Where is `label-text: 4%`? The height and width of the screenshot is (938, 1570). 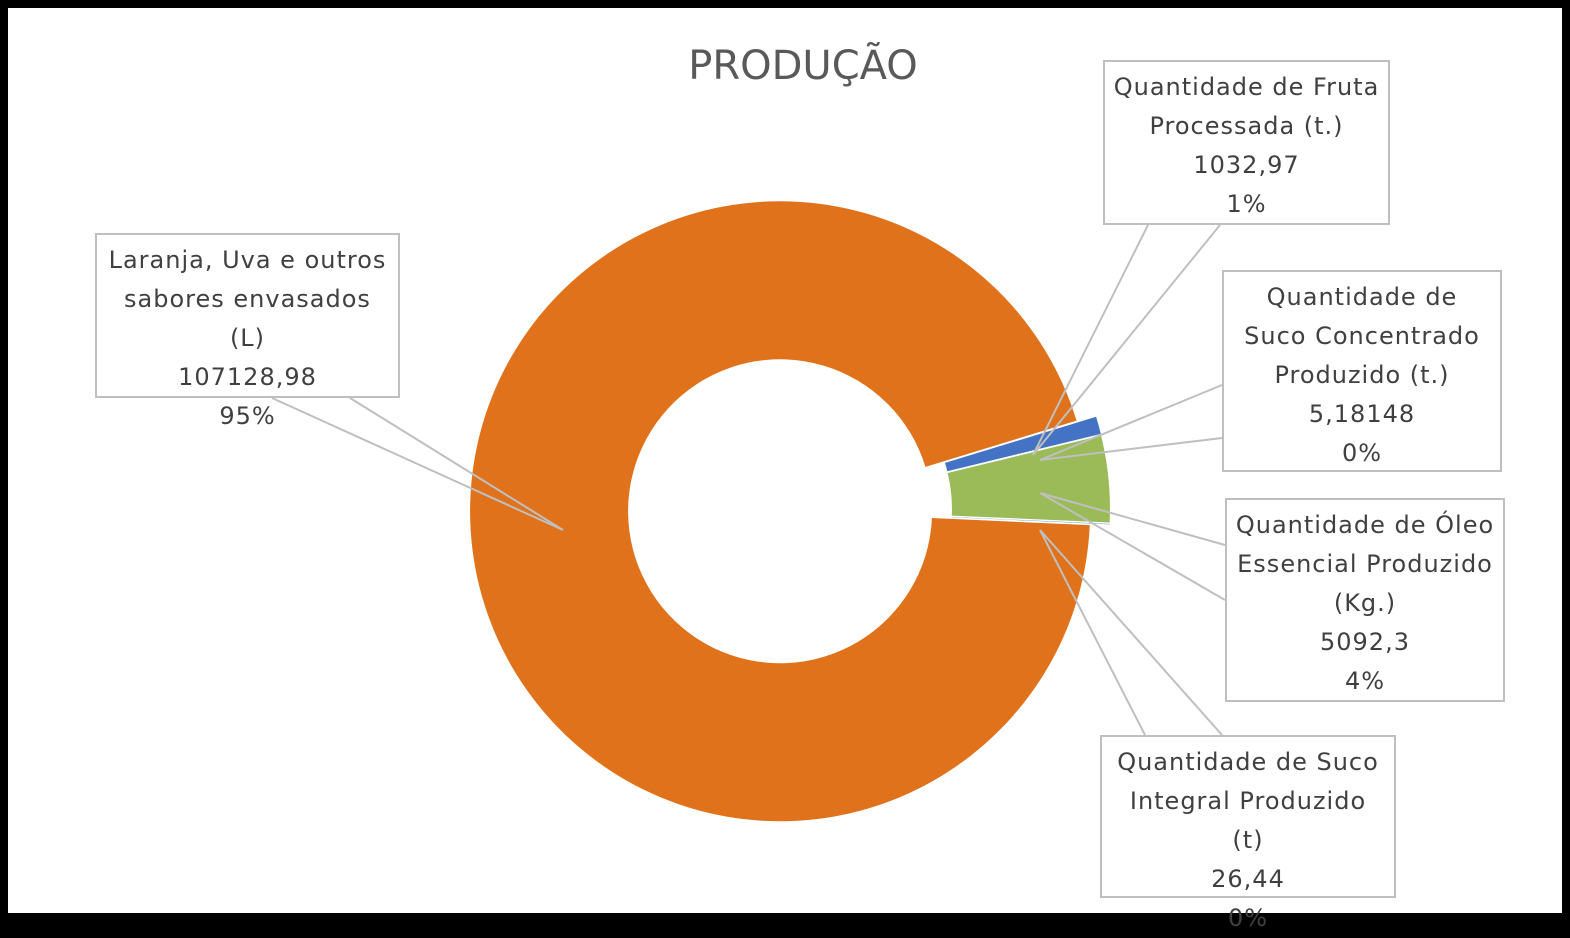
label-text: 4% is located at coordinates (1365, 681).